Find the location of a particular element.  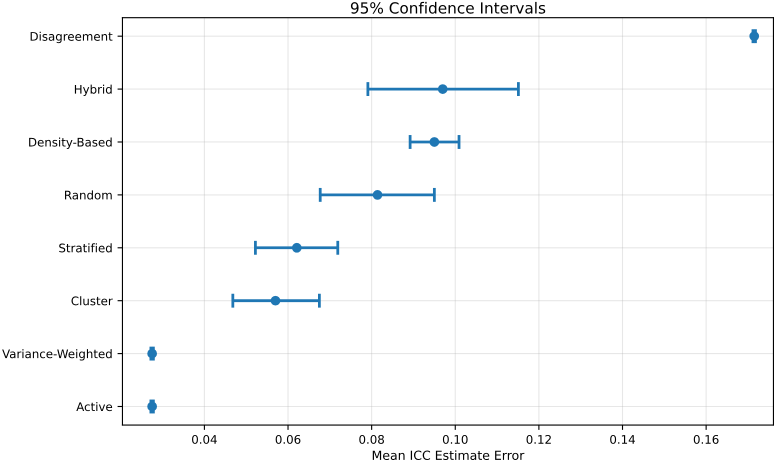

y-tick-label: Density-Based is located at coordinates (70, 143).